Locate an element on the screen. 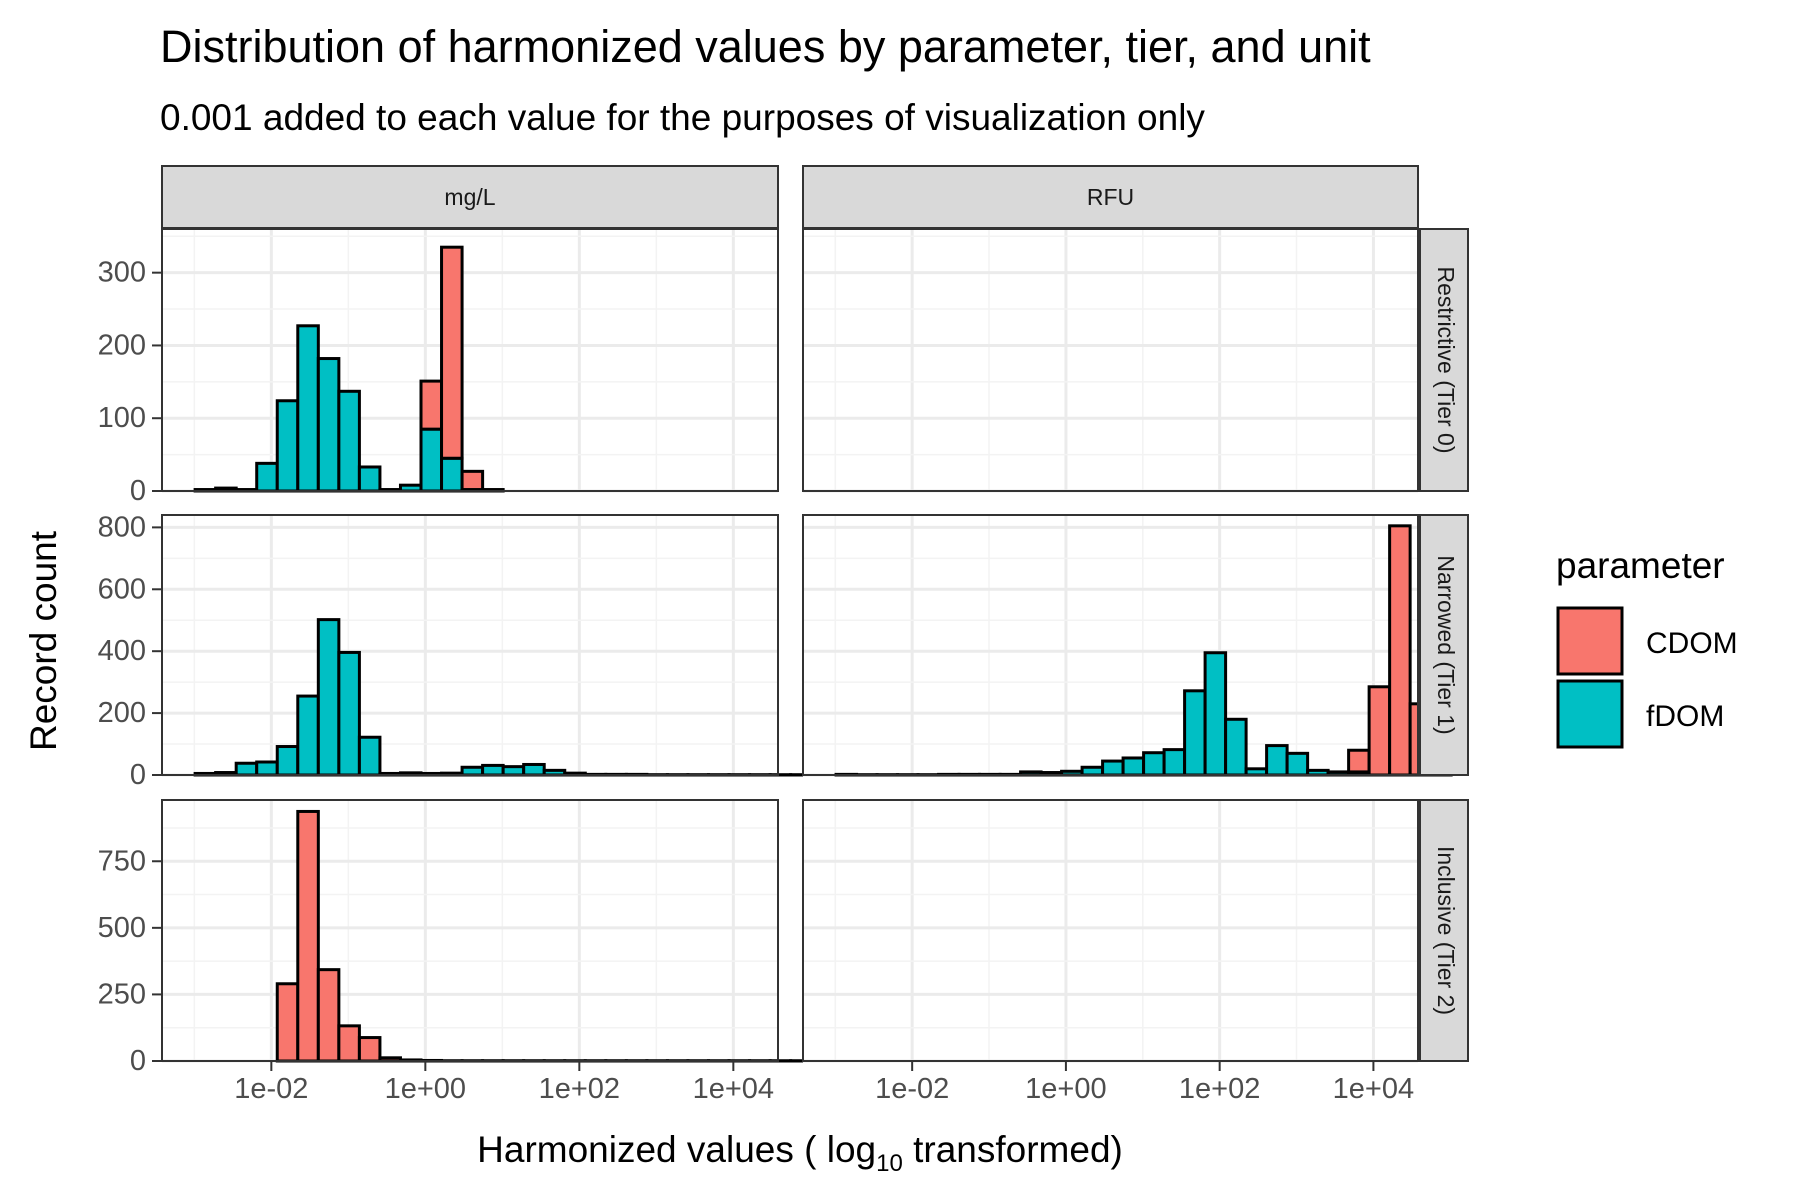 This screenshot has height=1200, width=1800. row-strip-label: Inclusive (Tier 2) is located at coordinates (1446, 930).